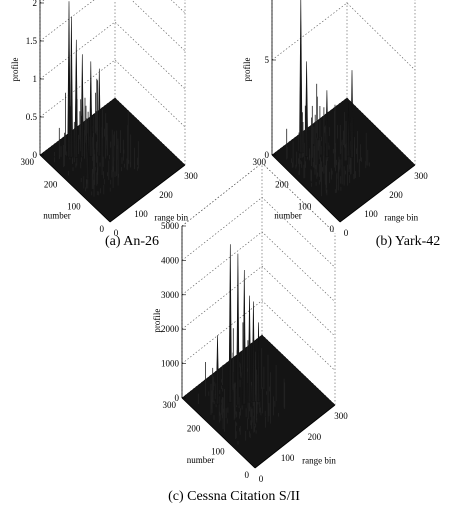 Image resolution: width=474 pixels, height=514 pixels. Describe the element at coordinates (170, 295) in the screenshot. I see `z-tick-label: 3000` at that location.